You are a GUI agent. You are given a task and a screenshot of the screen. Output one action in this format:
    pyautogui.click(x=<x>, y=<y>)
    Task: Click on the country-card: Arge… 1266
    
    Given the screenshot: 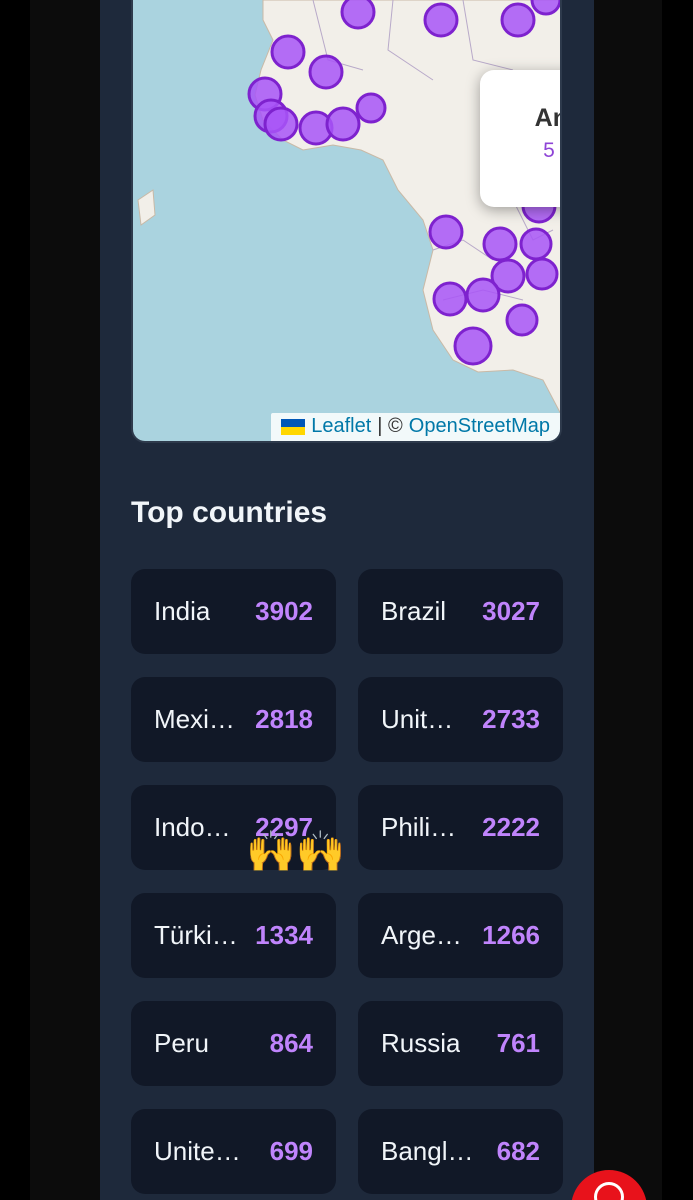 What is the action you would take?
    pyautogui.click(x=460, y=935)
    